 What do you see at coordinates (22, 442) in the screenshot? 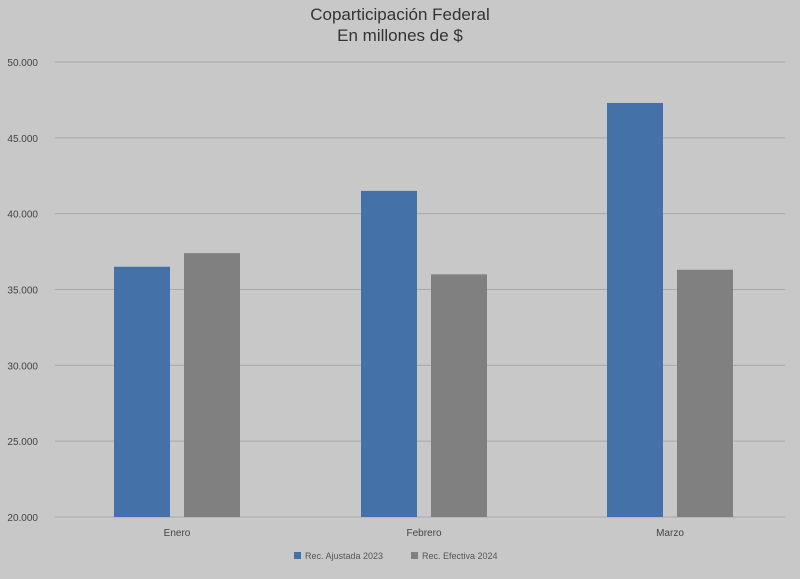
I see `y-tick-label: 25.000` at bounding box center [22, 442].